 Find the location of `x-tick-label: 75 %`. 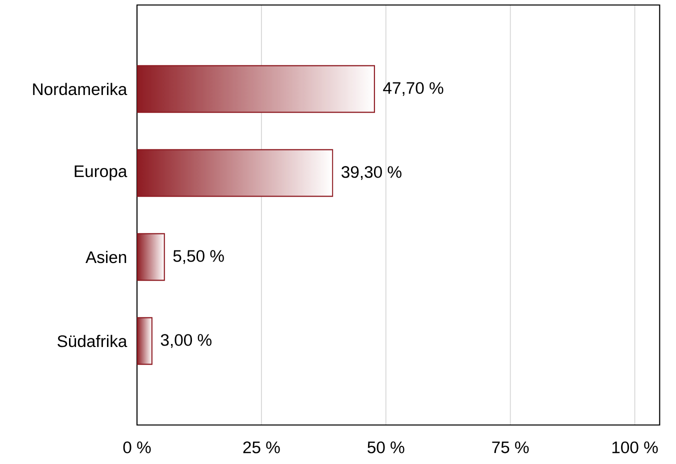

x-tick-label: 75 % is located at coordinates (510, 447).